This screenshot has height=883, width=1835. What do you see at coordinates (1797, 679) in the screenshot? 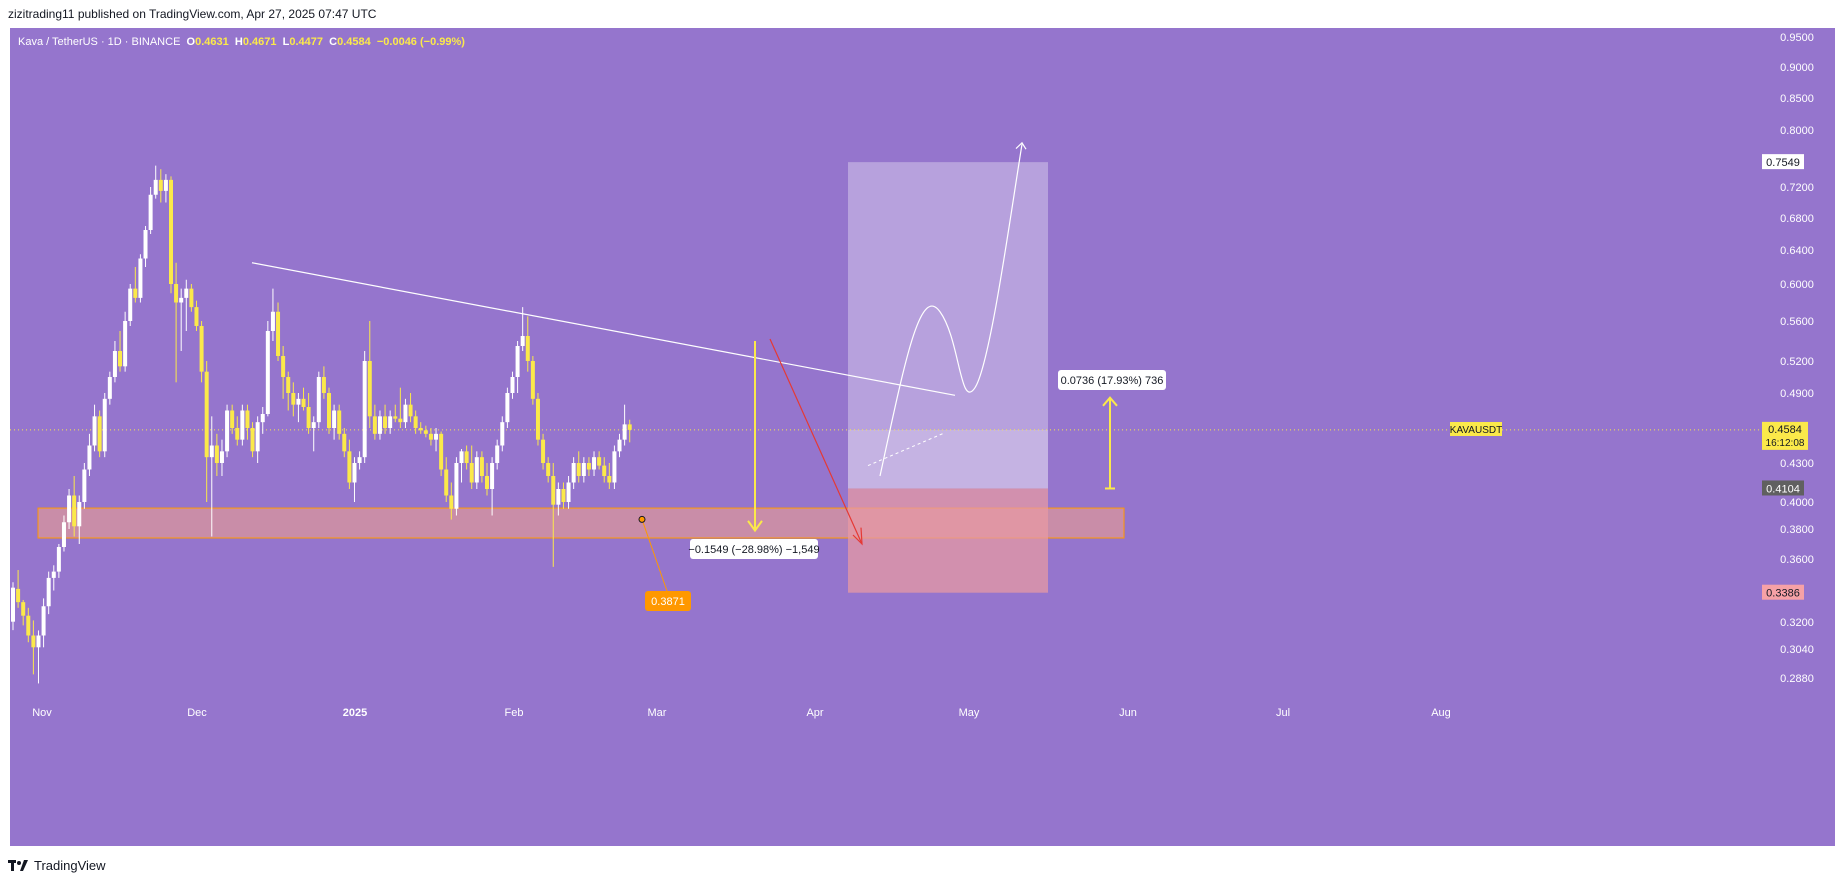
I see `price-tick-label: 0.2880` at bounding box center [1797, 679].